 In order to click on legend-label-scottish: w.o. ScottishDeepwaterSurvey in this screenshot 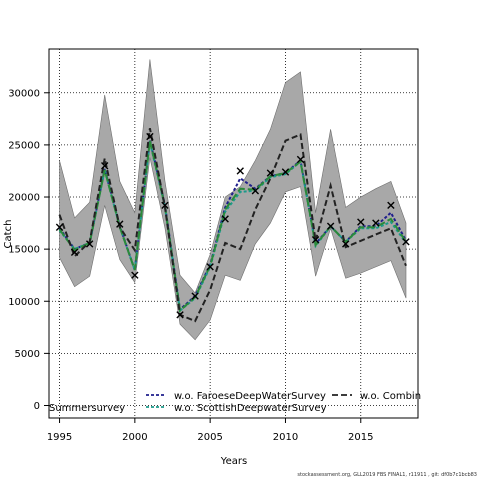, I will do `click(250, 408)`.